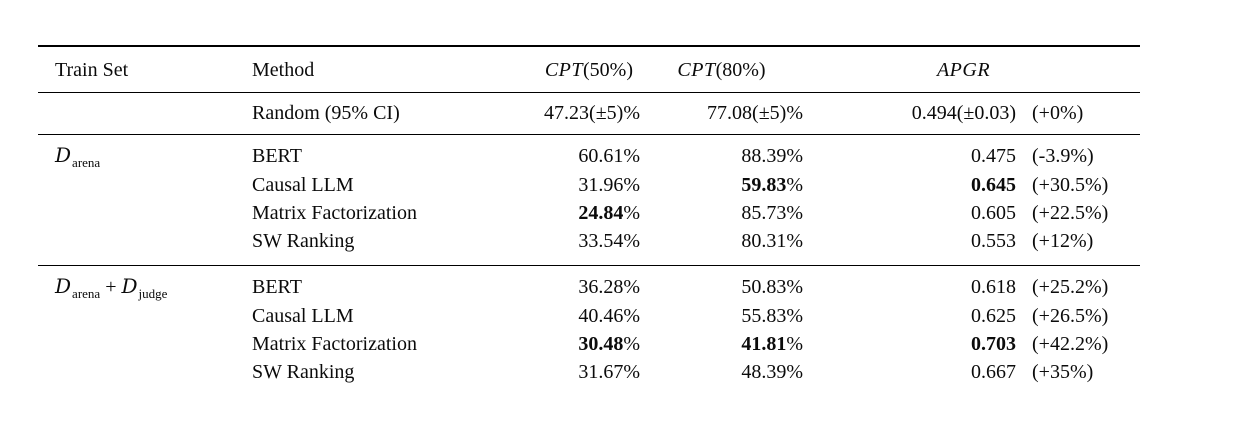 Image resolution: width=1234 pixels, height=433 pixels. I want to click on cell-cpt50: 24.84%, so click(609, 213).